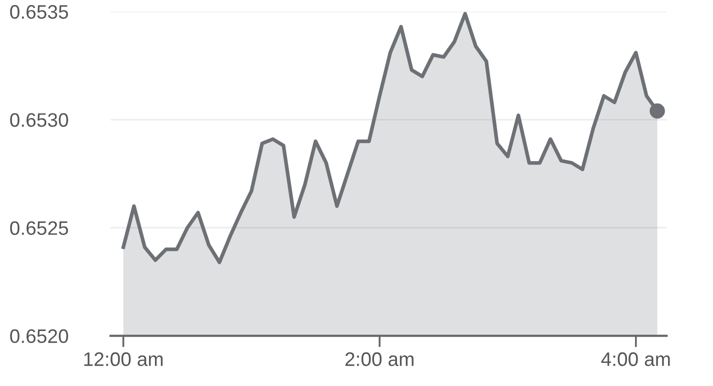  Describe the element at coordinates (39, 228) in the screenshot. I see `y-tick-label: 0.6525` at that location.